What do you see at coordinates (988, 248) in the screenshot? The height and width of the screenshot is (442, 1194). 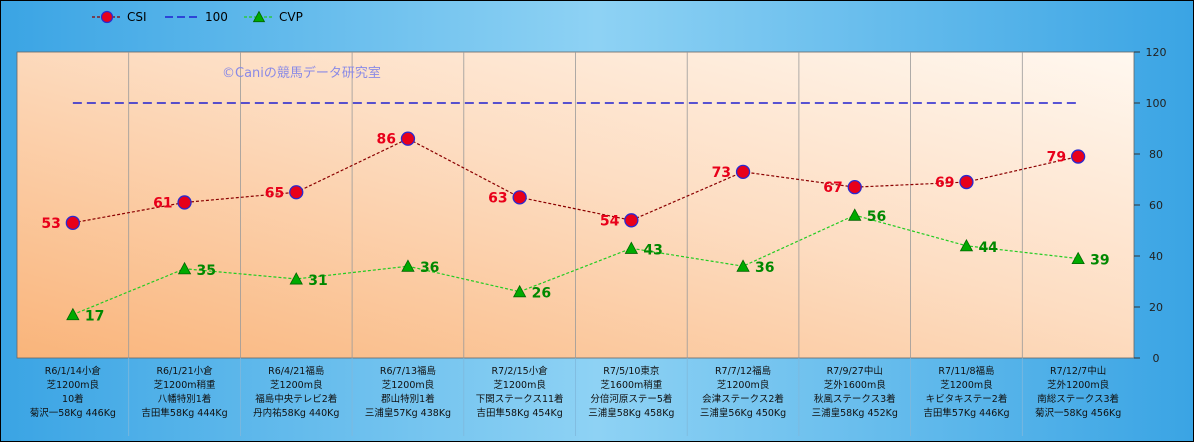 I see `cvp-data-label: 44` at bounding box center [988, 248].